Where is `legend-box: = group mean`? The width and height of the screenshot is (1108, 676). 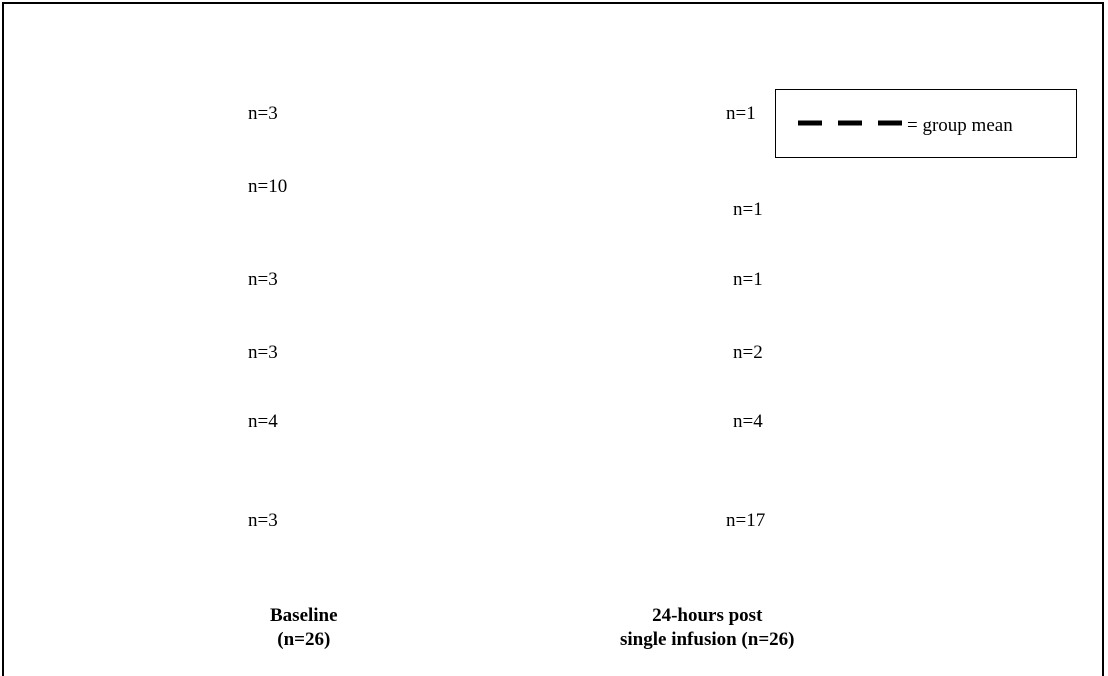
legend-box: = group mean is located at coordinates (926, 123).